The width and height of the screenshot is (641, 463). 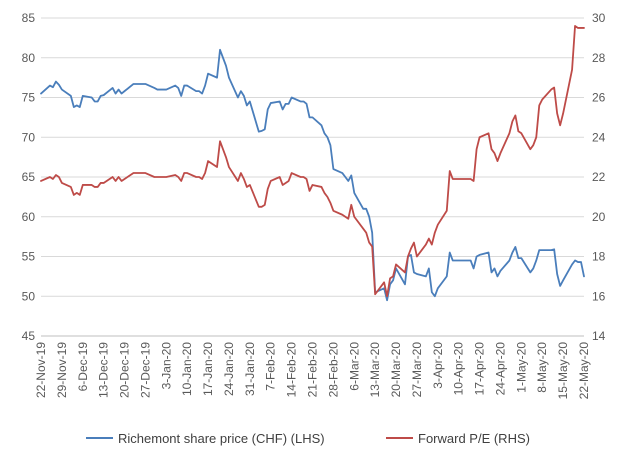 I want to click on right-axis: 14 16 18 20 22 24 26 28 30, so click(x=599, y=177).